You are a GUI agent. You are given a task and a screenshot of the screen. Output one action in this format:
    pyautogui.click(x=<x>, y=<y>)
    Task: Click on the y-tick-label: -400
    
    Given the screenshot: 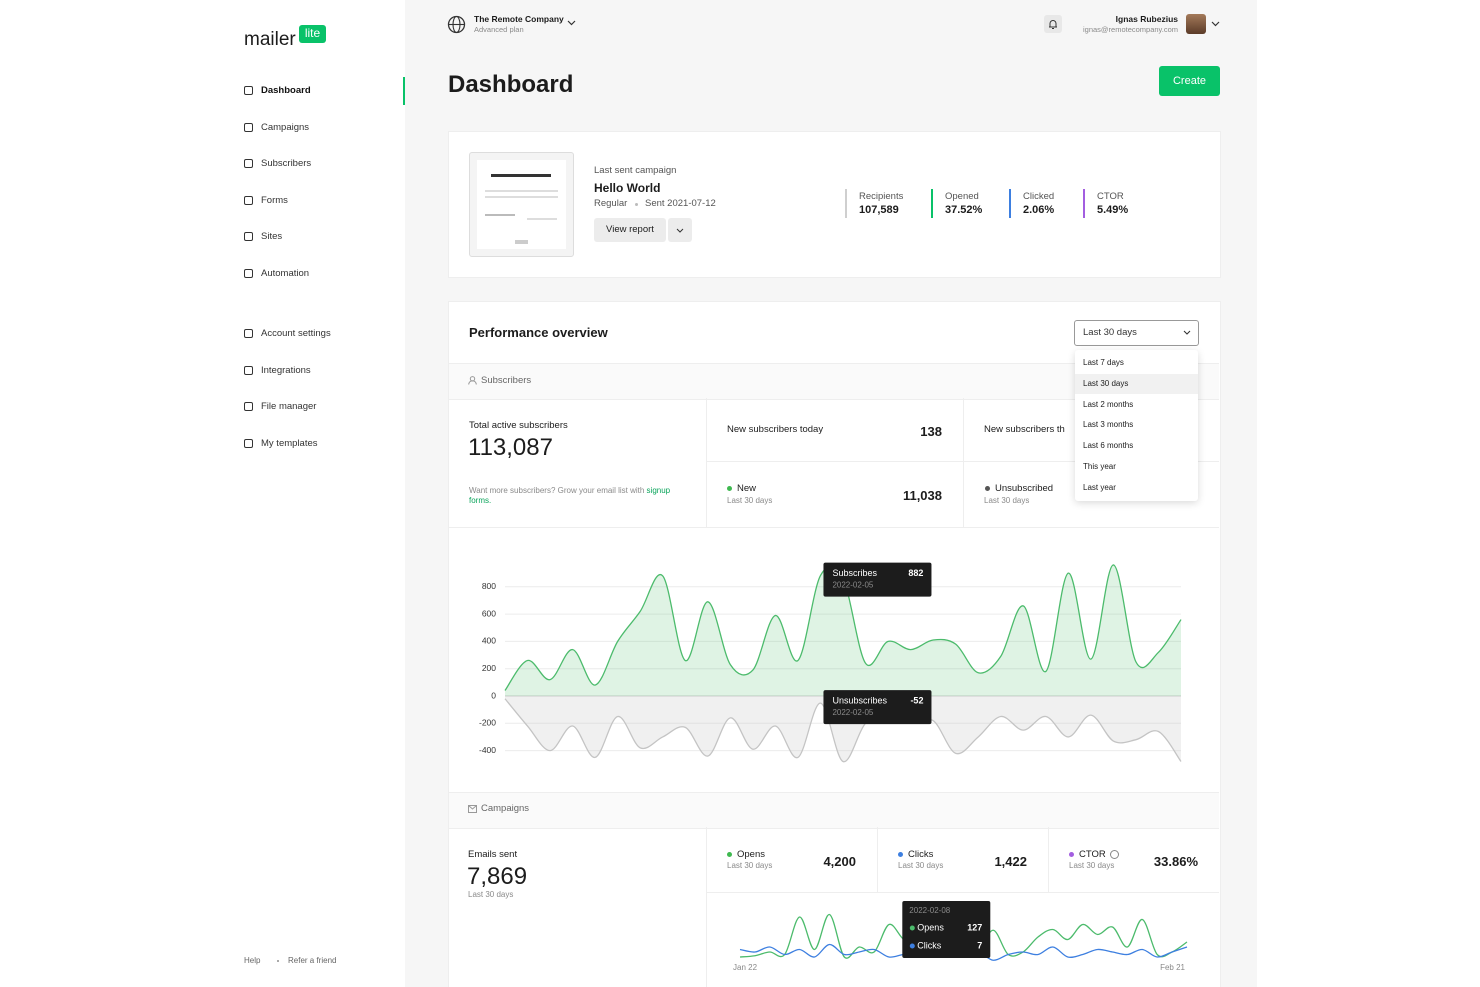 What is the action you would take?
    pyautogui.click(x=487, y=750)
    